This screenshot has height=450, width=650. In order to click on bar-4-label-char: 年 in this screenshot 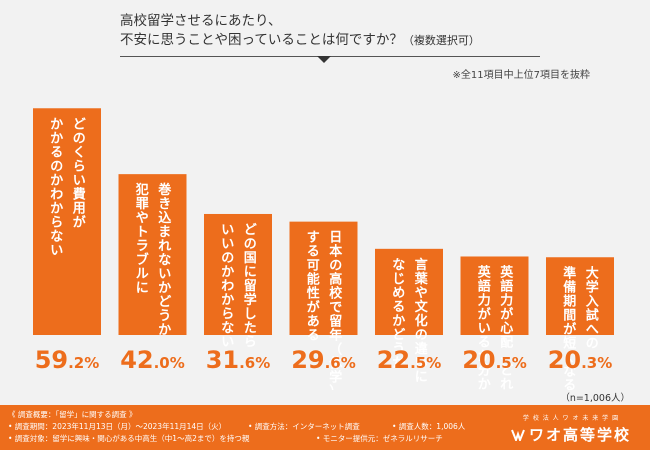, I will do `click(335, 336)`.